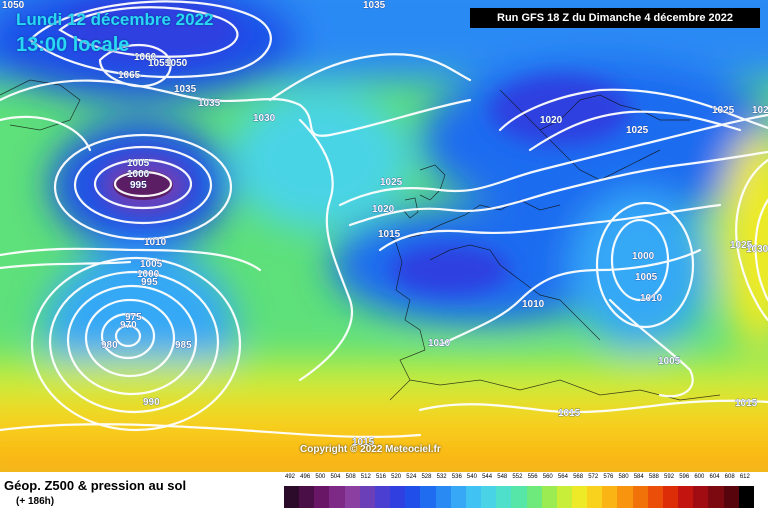  What do you see at coordinates (159, 63) in the screenshot?
I see `isobar-label: 1055` at bounding box center [159, 63].